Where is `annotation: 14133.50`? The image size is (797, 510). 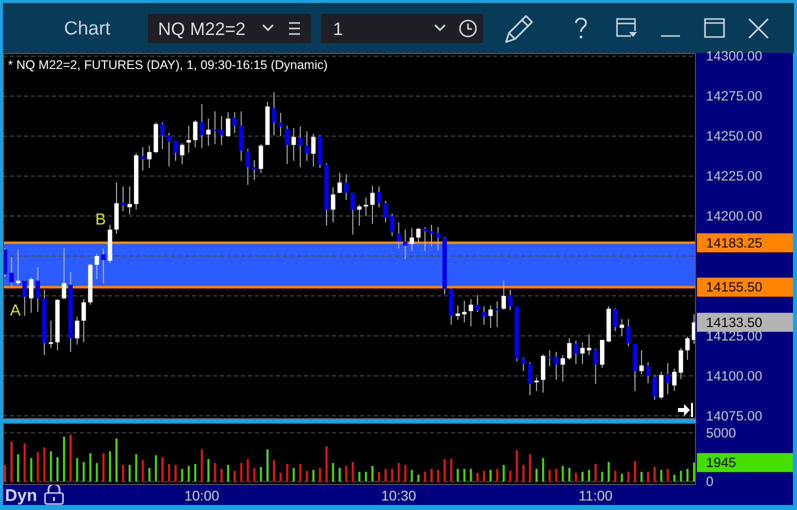 annotation: 14133.50 is located at coordinates (734, 322).